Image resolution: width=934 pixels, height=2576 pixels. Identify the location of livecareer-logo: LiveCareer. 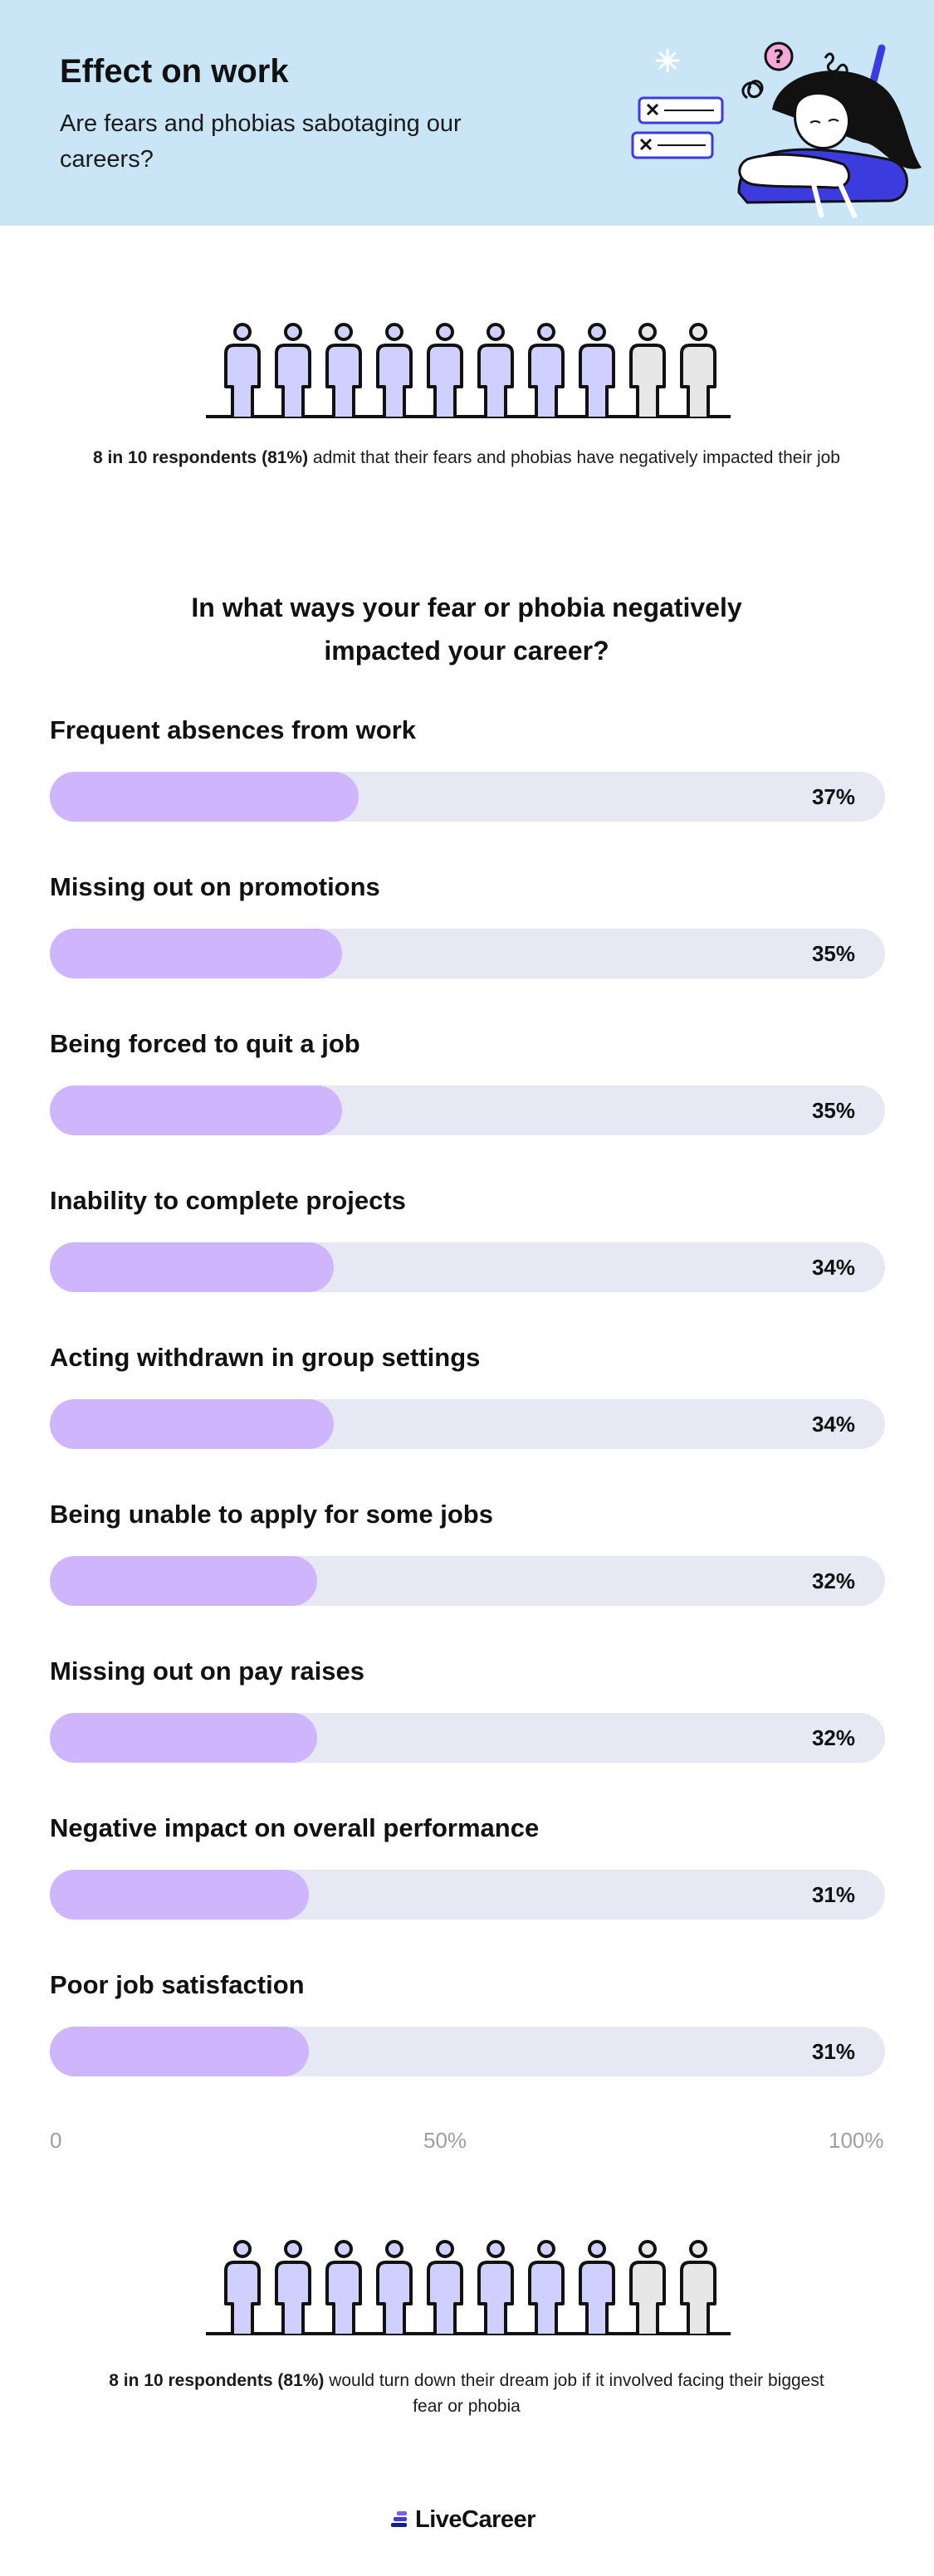
(462, 2520).